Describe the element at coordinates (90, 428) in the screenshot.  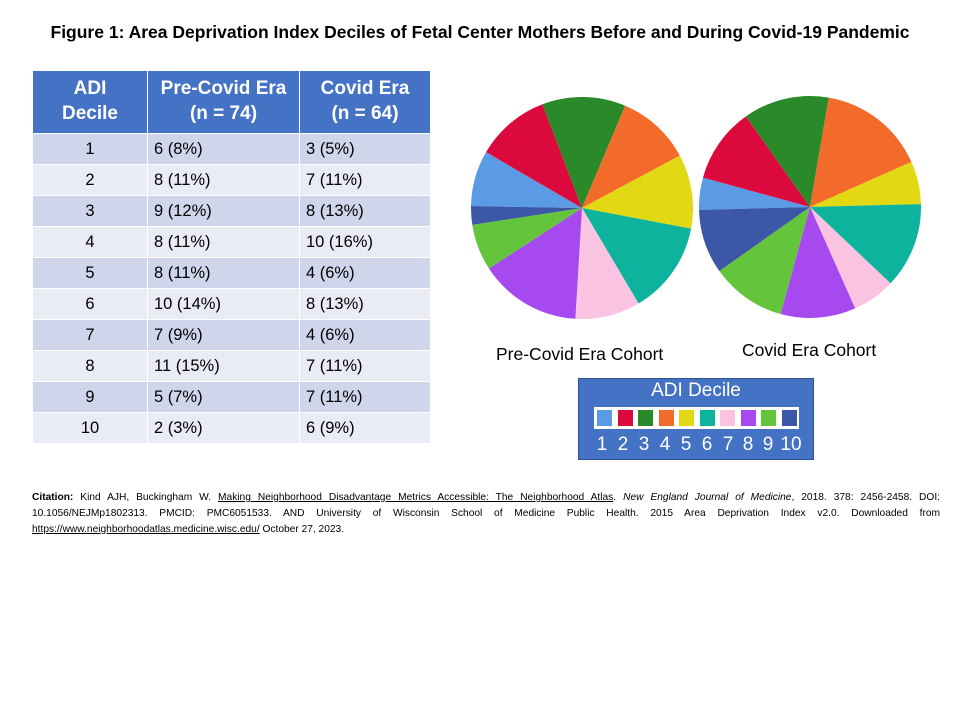
I see `decile-cell: 10` at that location.